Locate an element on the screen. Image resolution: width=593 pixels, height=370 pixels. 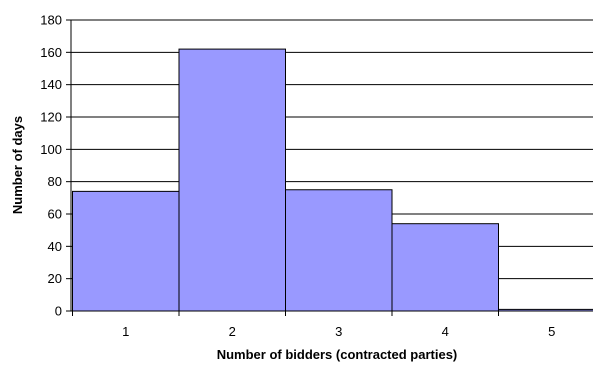
y-tick-label: 20 is located at coordinates (55, 278).